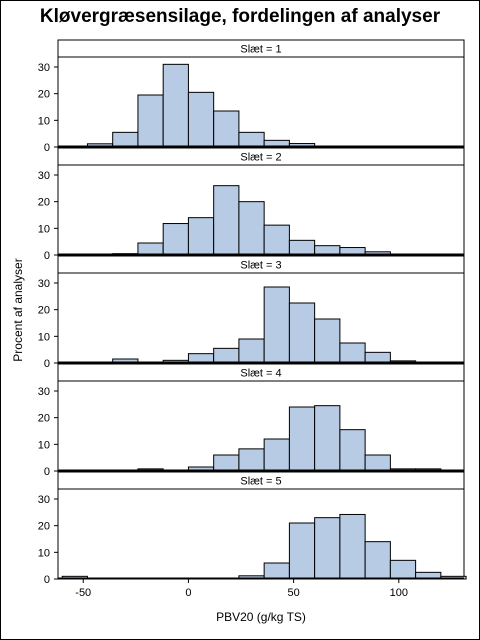  What do you see at coordinates (260, 266) in the screenshot?
I see `panel-3-label: Slæt = 3` at bounding box center [260, 266].